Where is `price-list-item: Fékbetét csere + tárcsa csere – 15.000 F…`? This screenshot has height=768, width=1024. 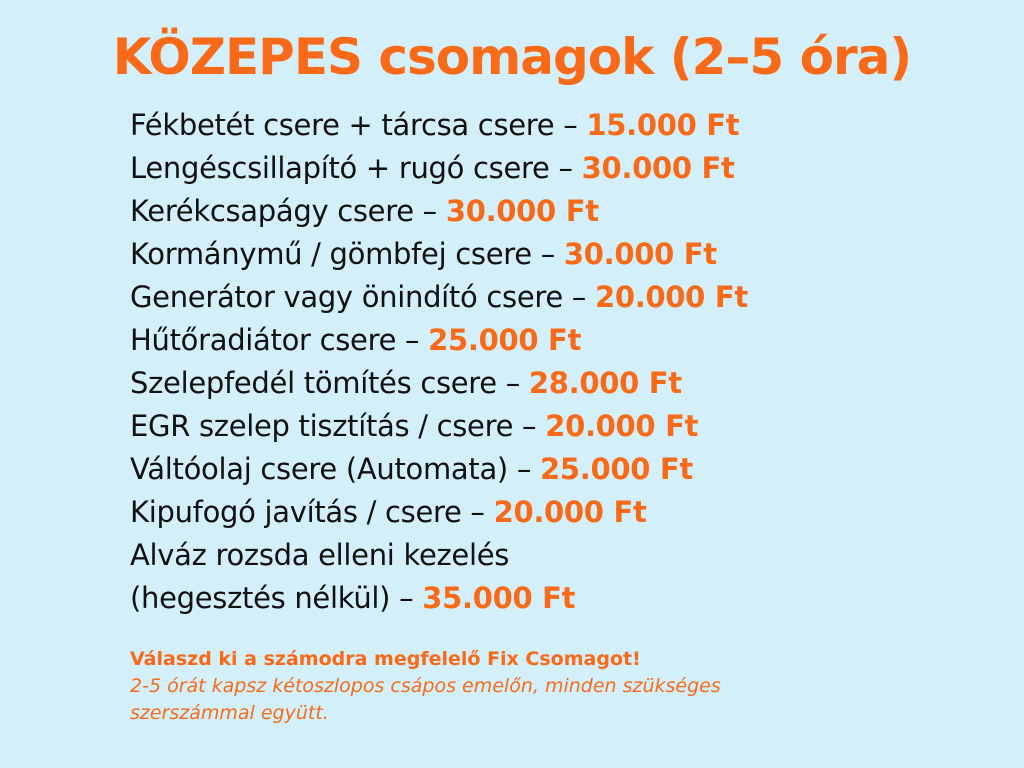 price-list-item: Fékbetét csere + tárcsa csere – 15.000 F… is located at coordinates (439, 125).